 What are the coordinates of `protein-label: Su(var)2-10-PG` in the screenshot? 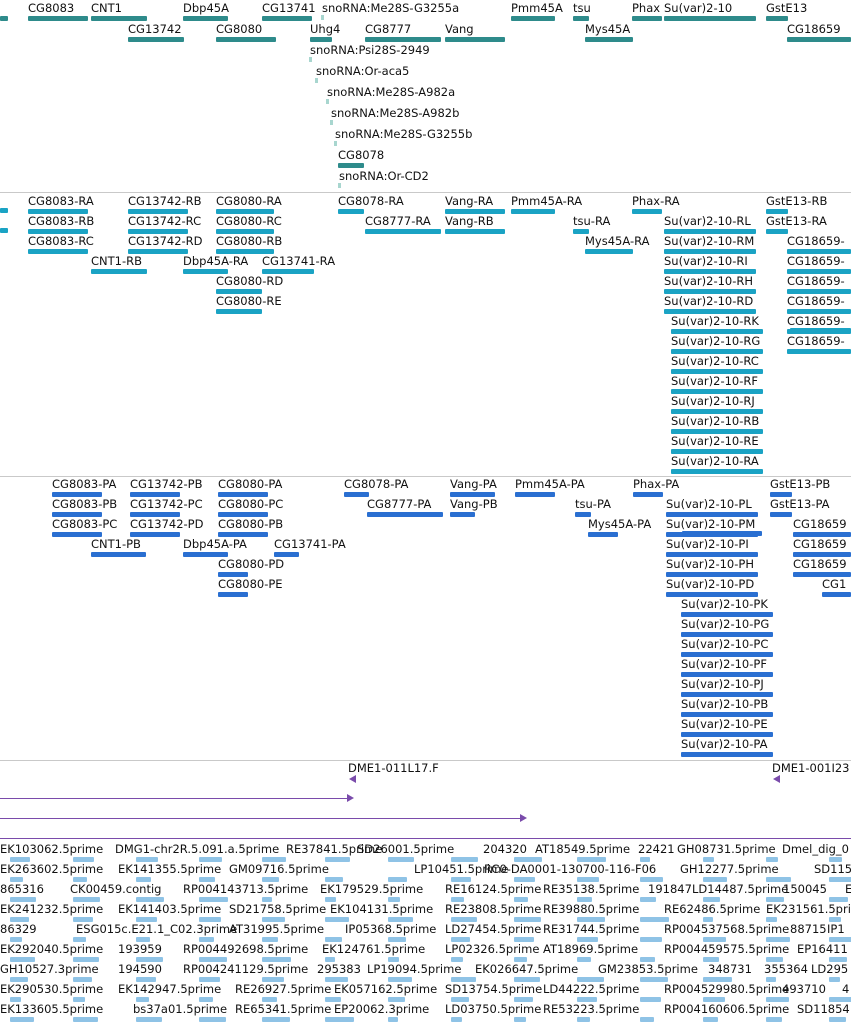 It's located at (725, 624).